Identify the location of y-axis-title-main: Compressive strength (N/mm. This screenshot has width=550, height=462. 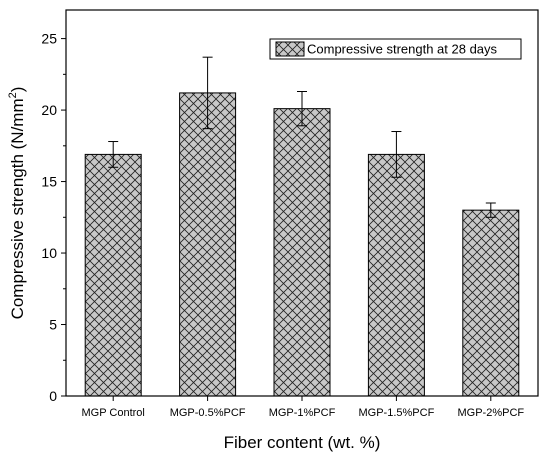
(17, 208).